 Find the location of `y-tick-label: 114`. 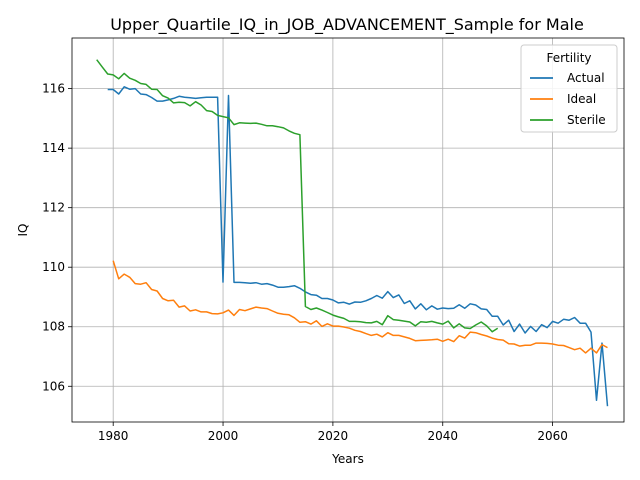

y-tick-label: 114 is located at coordinates (53, 148).